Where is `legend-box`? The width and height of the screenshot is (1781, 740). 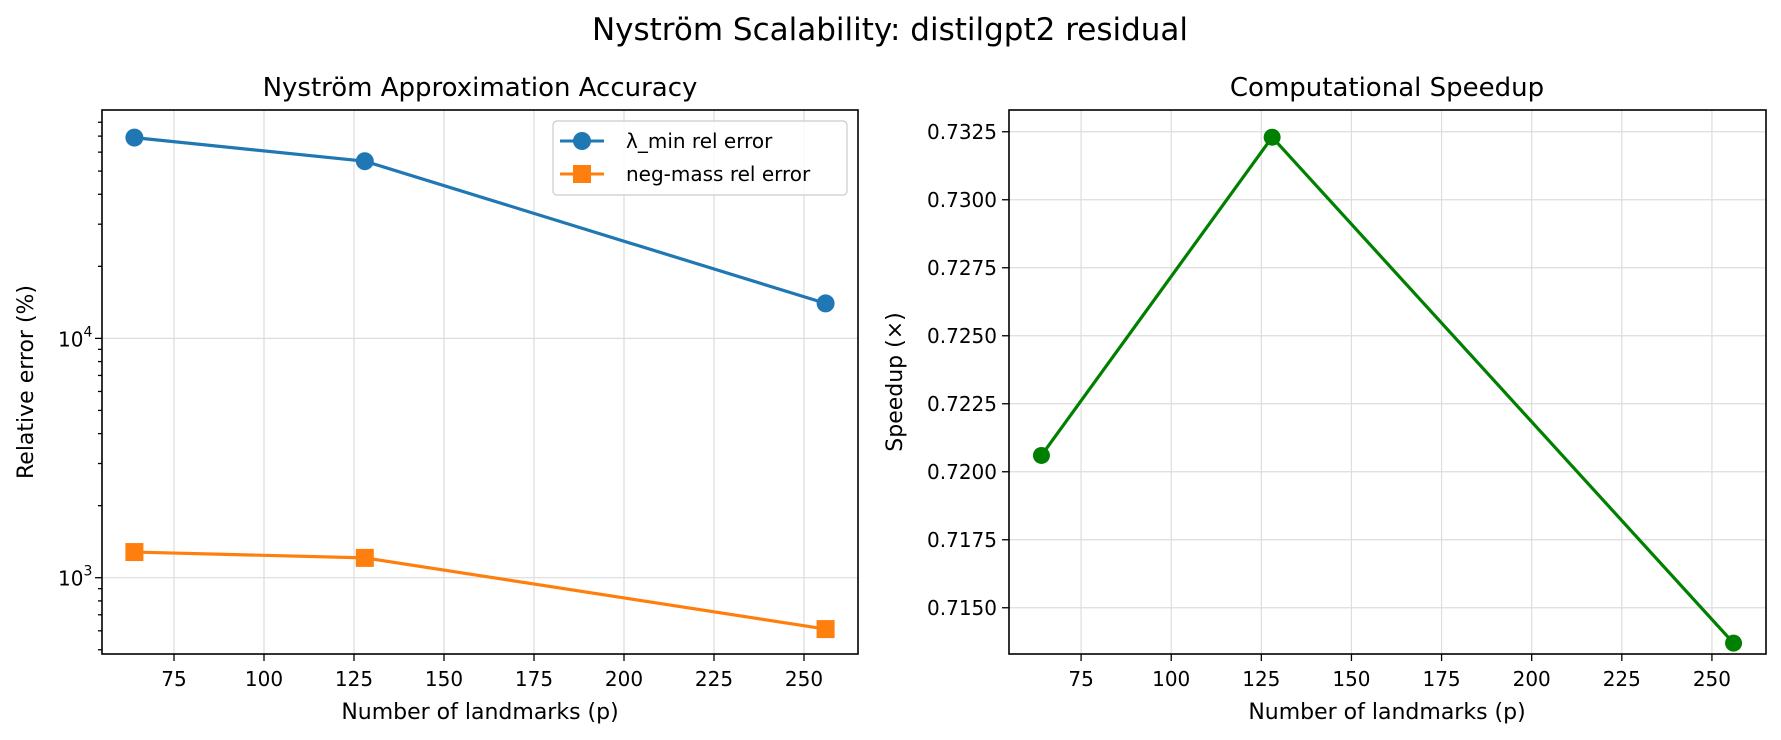
legend-box is located at coordinates (700, 158).